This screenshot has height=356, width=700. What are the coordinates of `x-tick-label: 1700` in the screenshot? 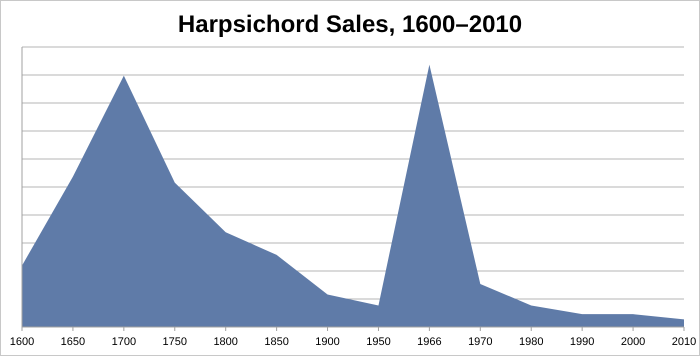 It's located at (124, 342).